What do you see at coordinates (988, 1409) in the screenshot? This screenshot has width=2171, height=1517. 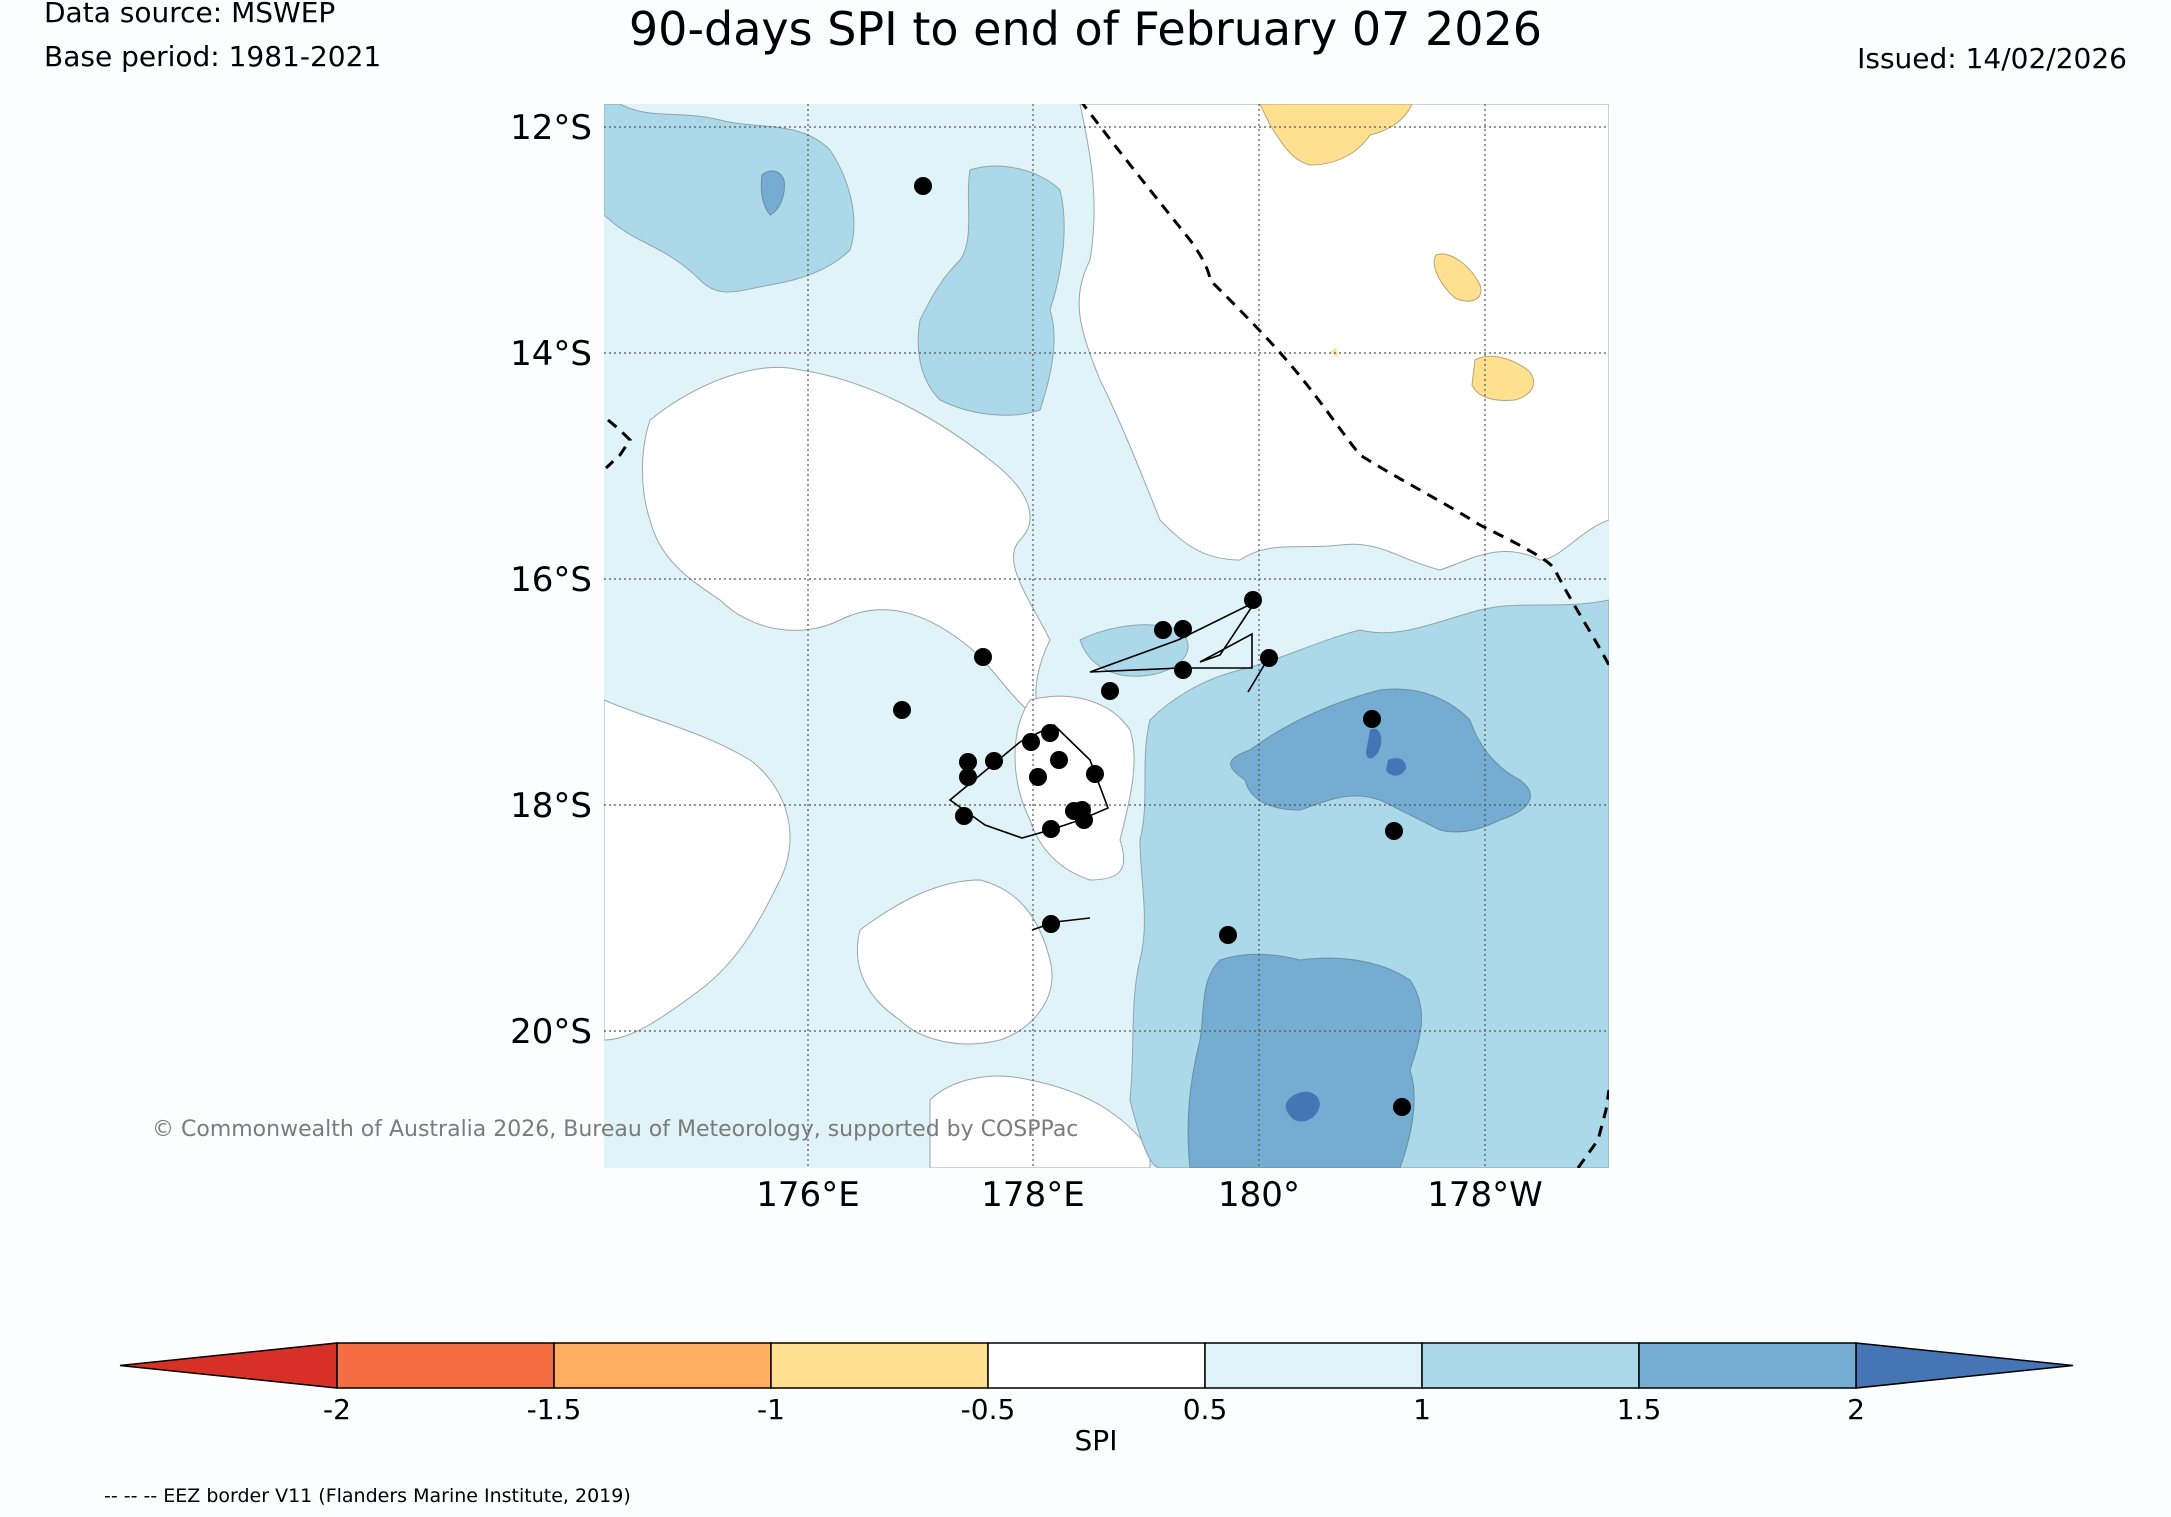 I see `colorbar-tick-label: -0.5` at bounding box center [988, 1409].